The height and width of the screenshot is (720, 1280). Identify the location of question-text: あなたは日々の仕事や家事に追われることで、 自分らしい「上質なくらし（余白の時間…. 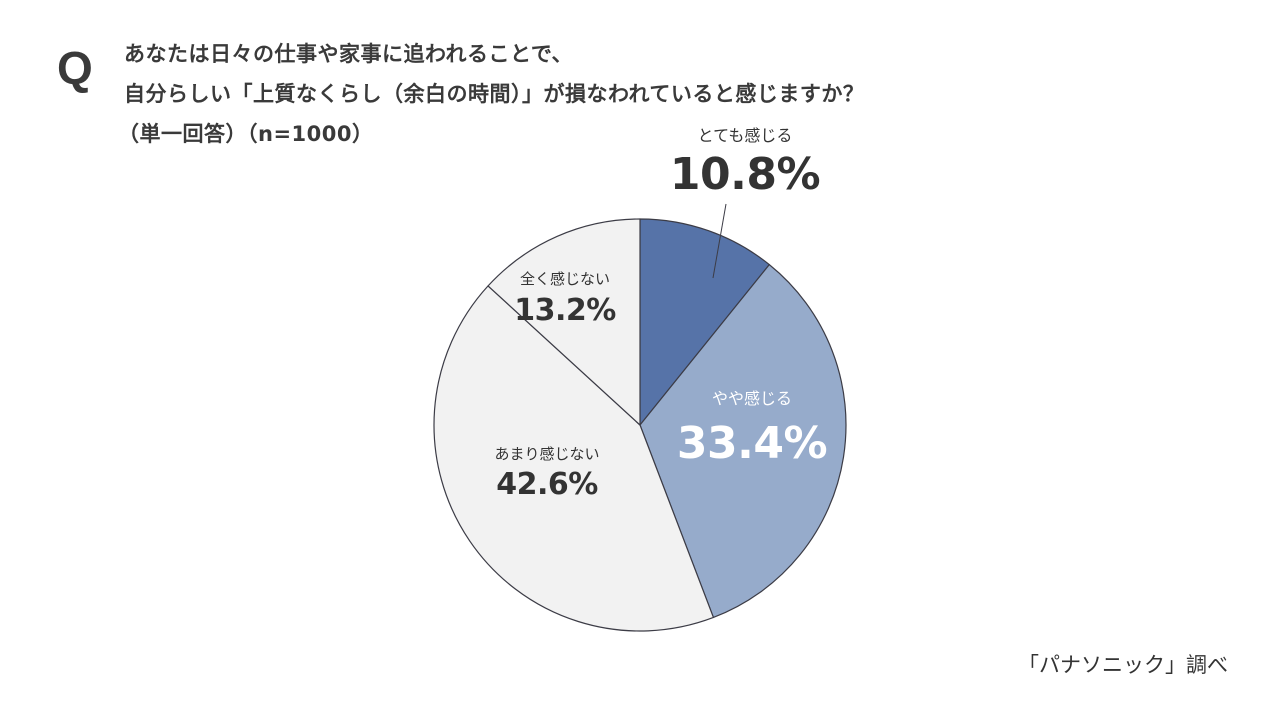
(491, 94).